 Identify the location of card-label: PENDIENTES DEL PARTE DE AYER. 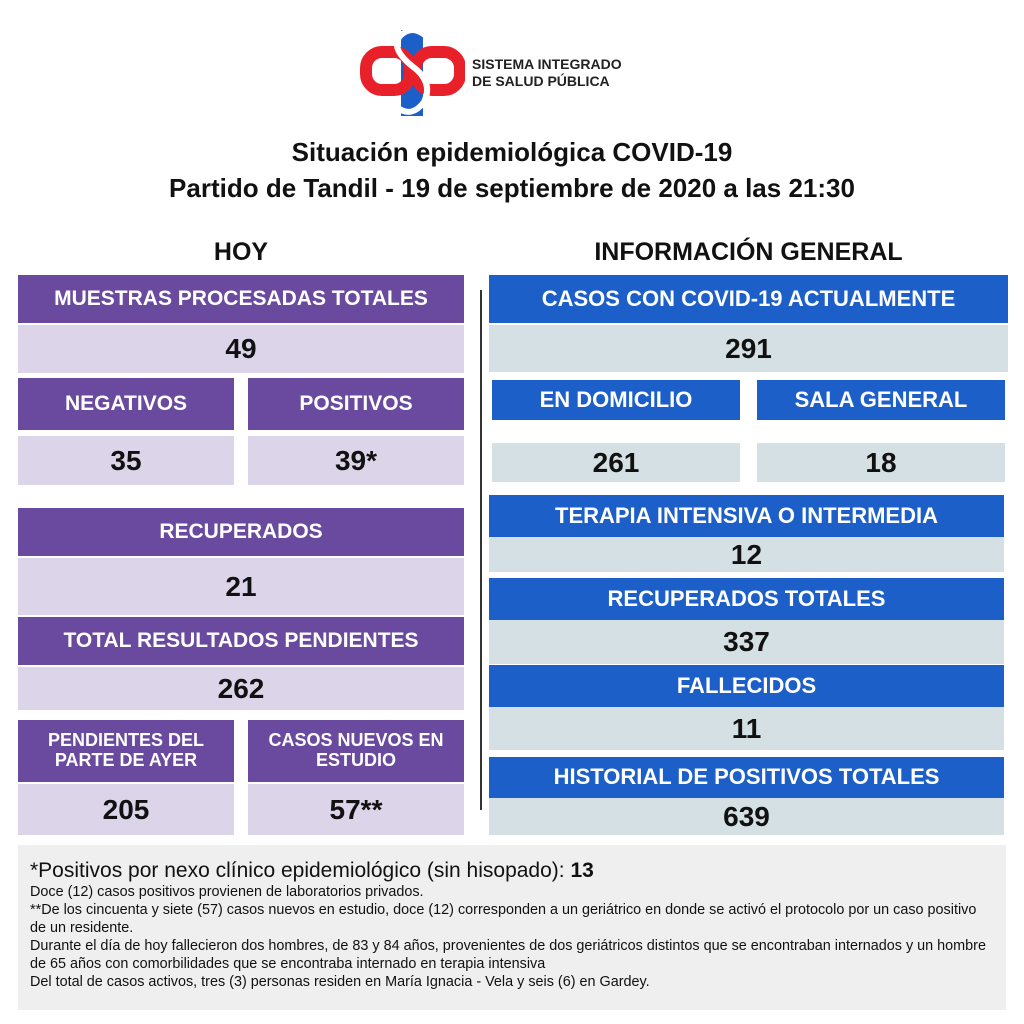
(126, 751).